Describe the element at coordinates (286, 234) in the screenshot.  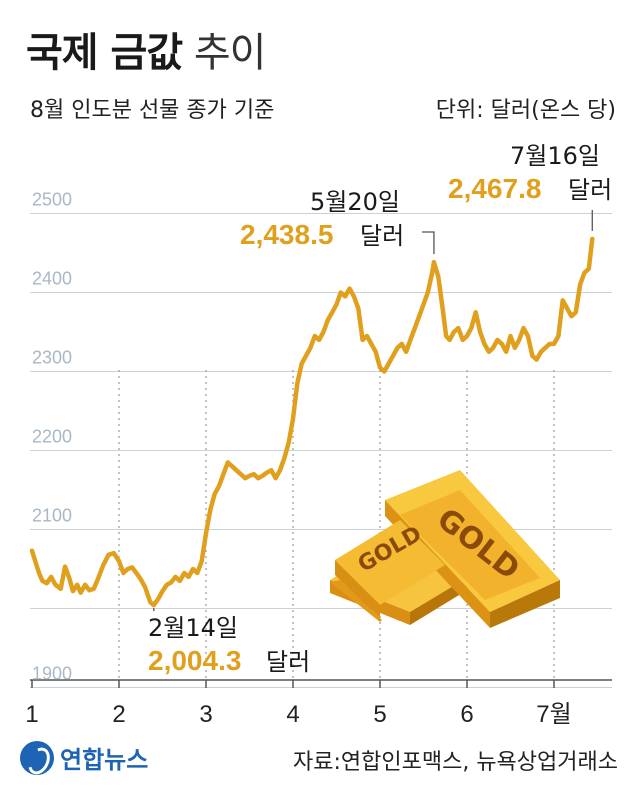
I see `annotation-value: 2,438.5` at that location.